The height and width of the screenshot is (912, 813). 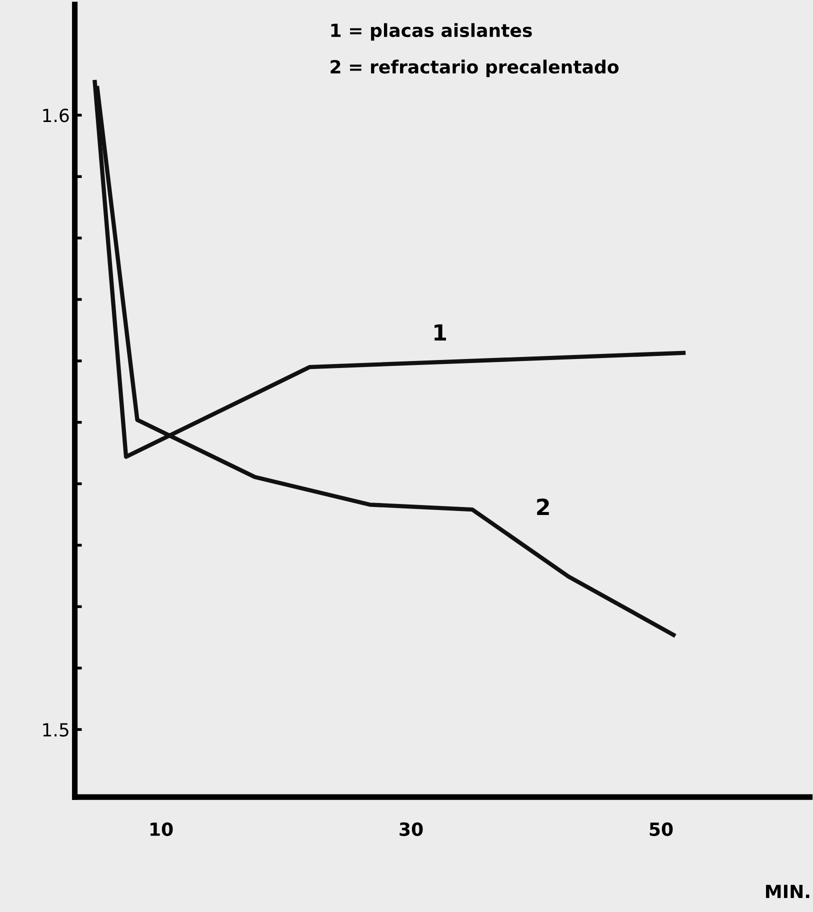 I want to click on x-tick-label: 10, so click(x=161, y=829).